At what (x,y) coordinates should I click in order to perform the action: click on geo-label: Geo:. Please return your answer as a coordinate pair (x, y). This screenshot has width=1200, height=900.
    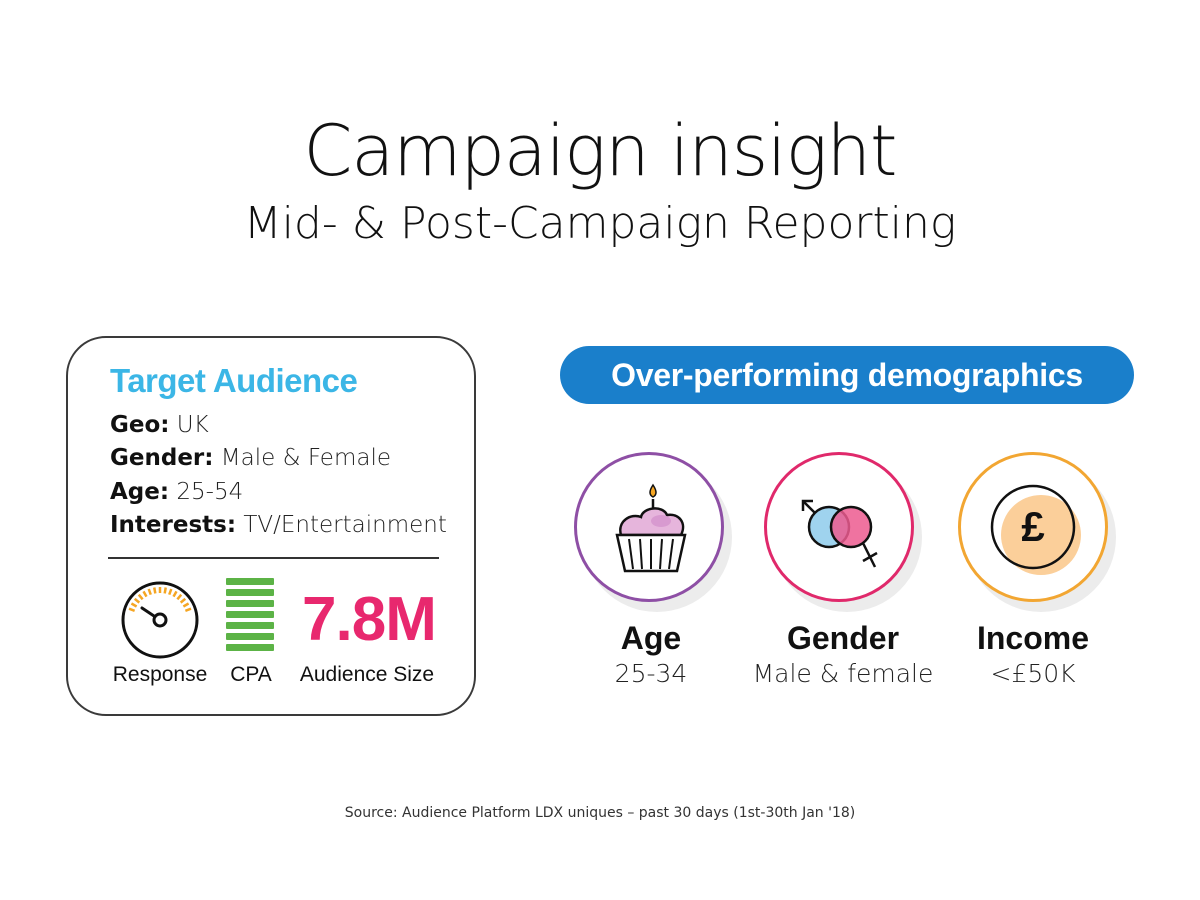
    Looking at the image, I should click on (140, 425).